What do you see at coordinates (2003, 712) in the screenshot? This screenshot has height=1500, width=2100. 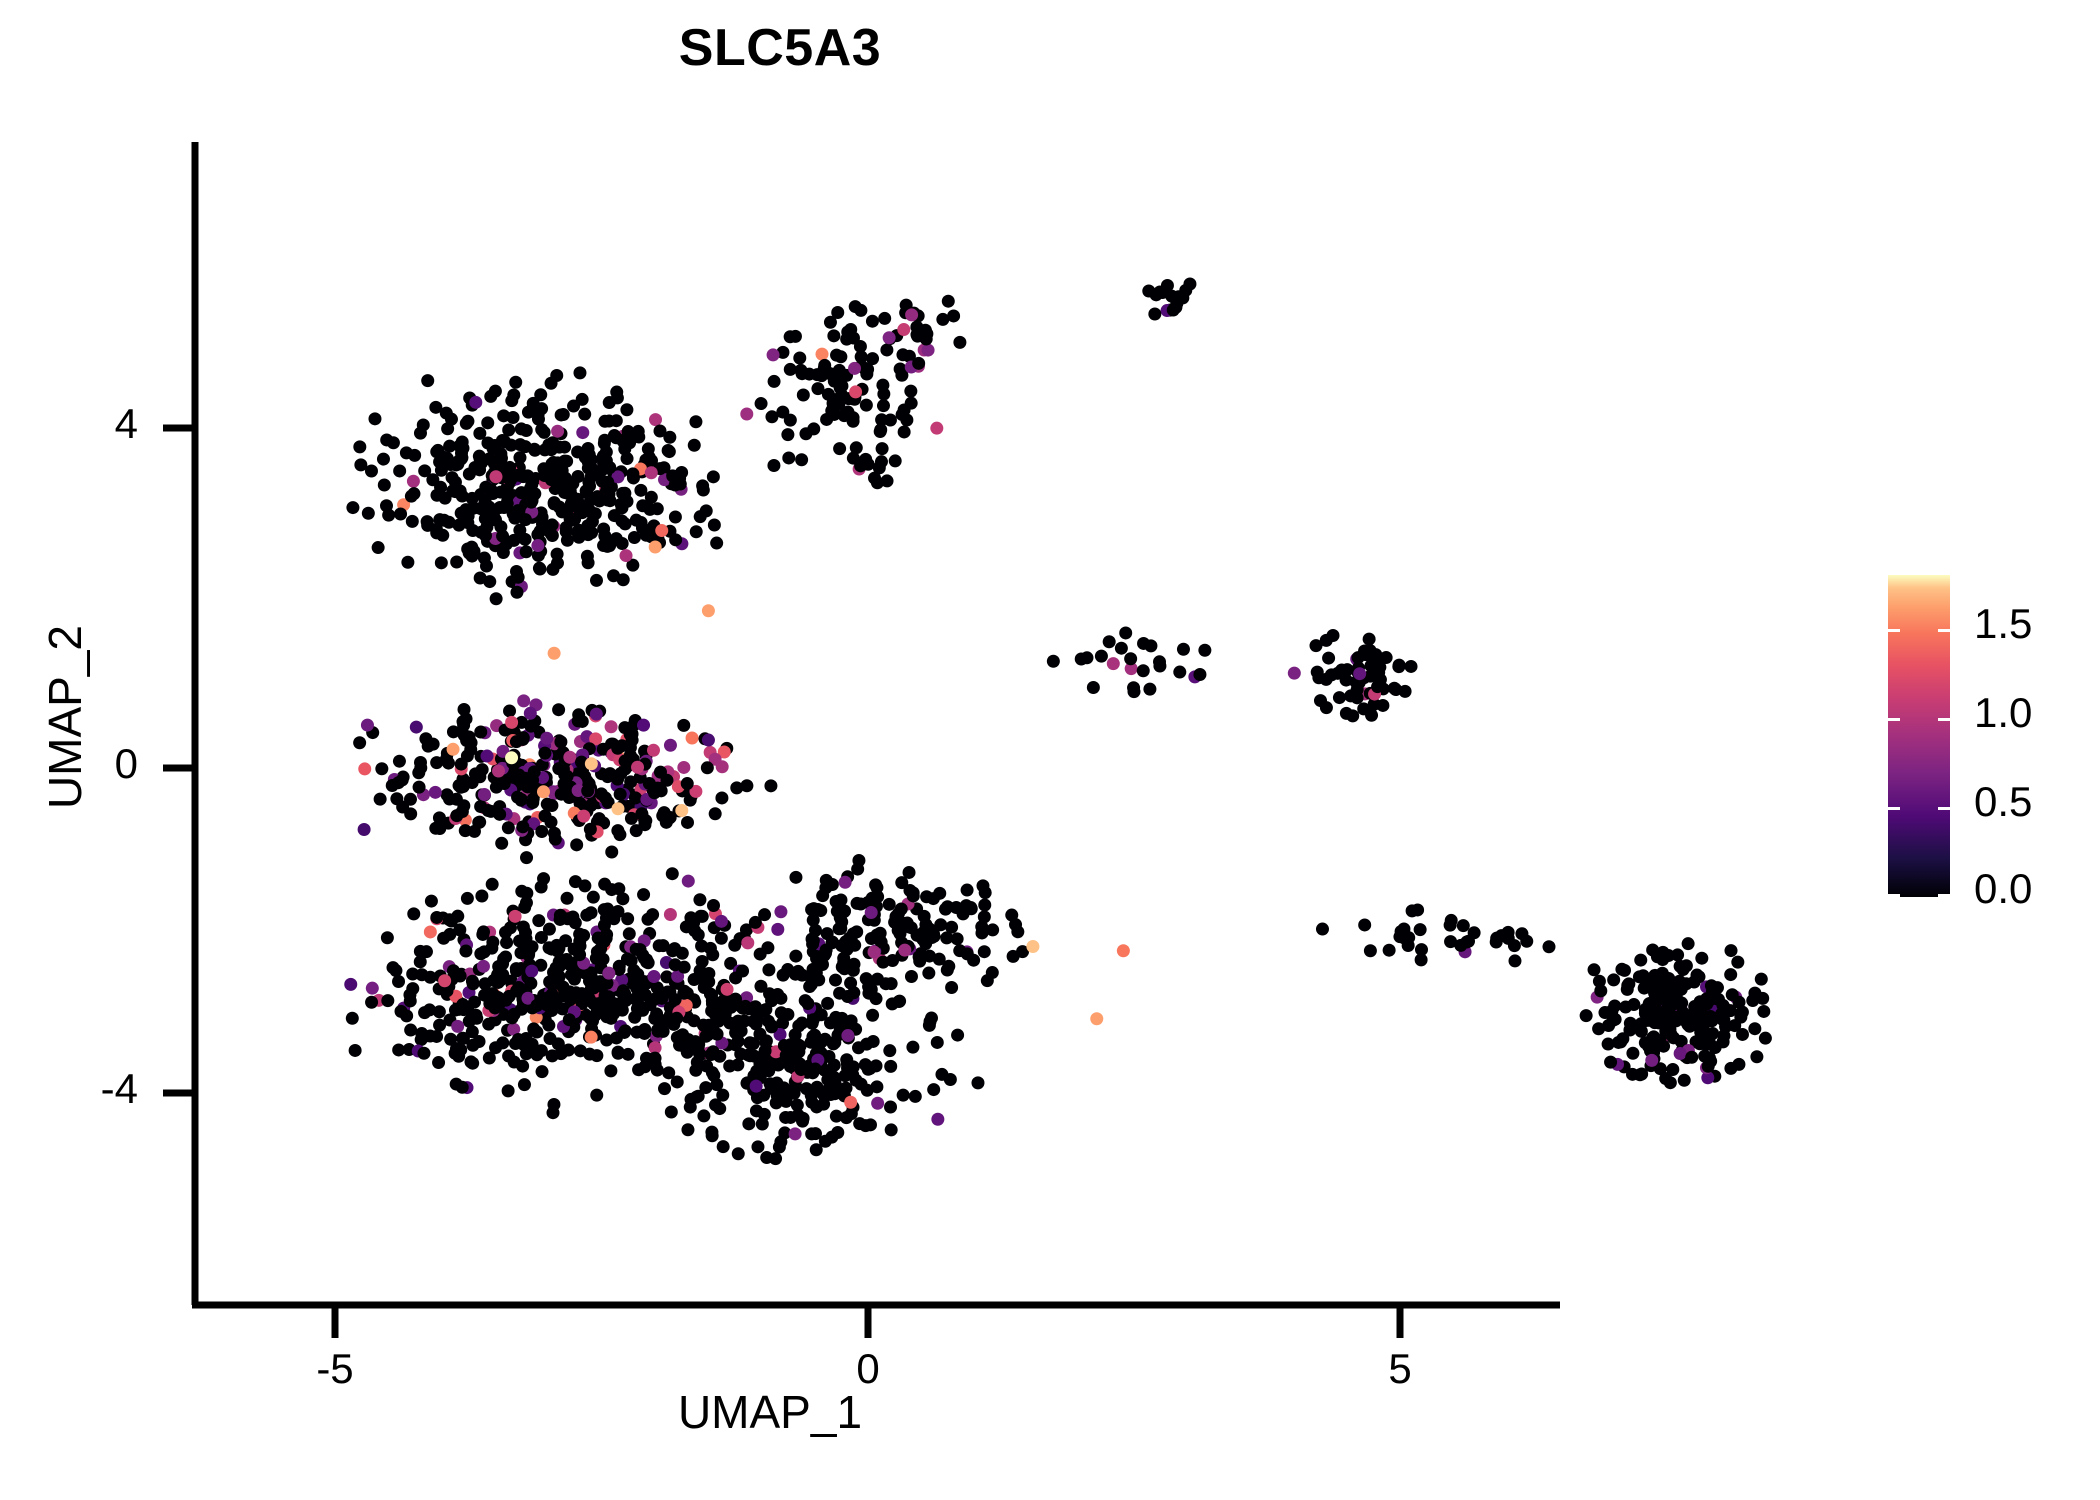 I see `colorbar-label-2: 1.0` at bounding box center [2003, 712].